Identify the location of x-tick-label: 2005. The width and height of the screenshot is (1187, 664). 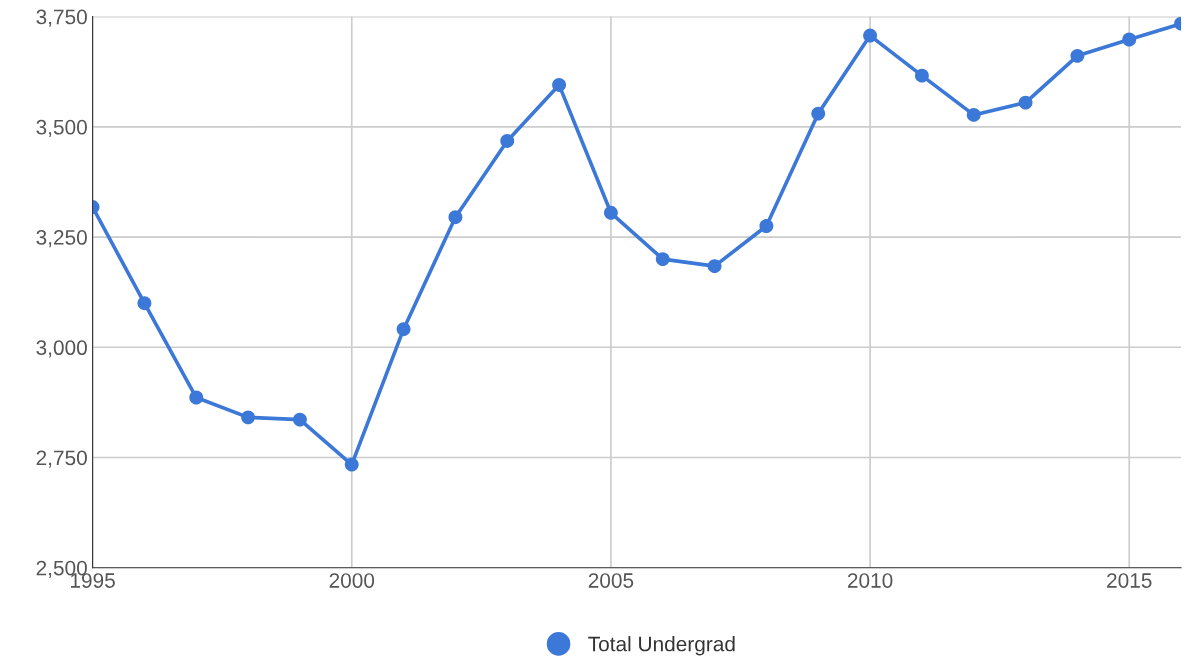
(611, 580).